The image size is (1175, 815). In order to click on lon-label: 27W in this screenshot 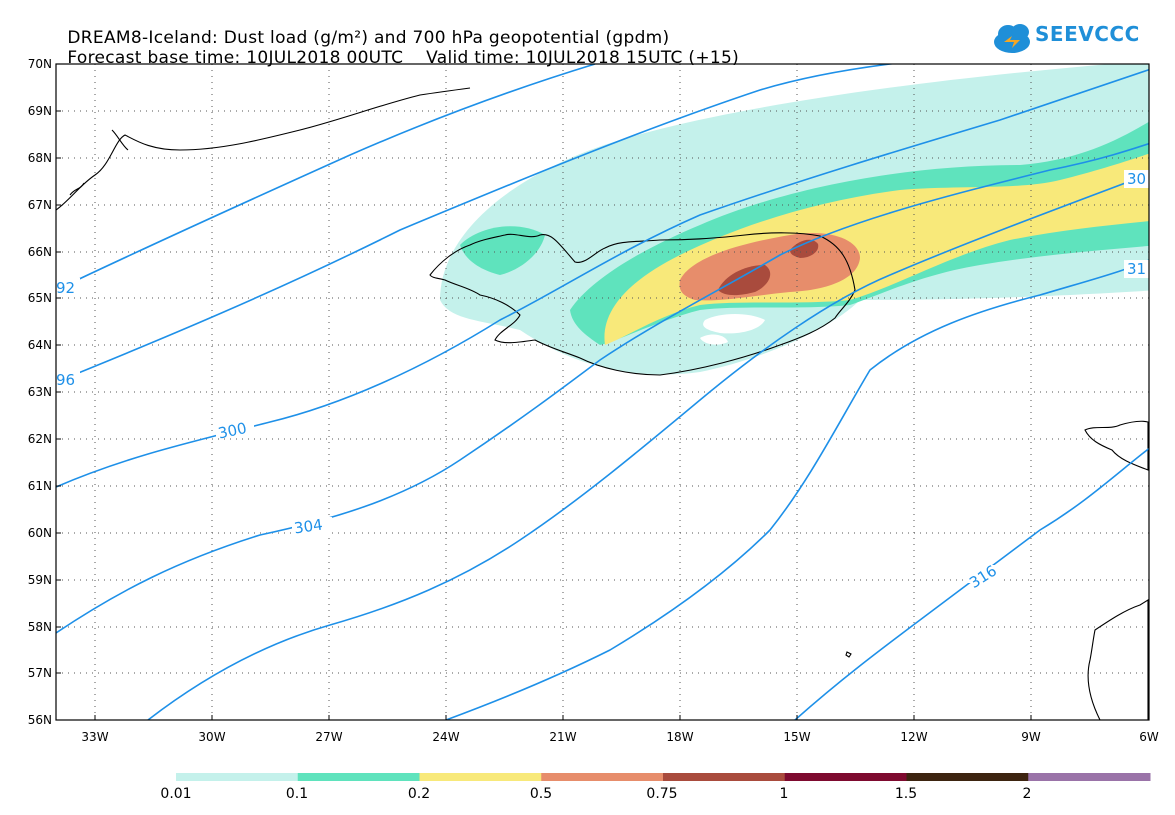, I will do `click(328, 737)`.